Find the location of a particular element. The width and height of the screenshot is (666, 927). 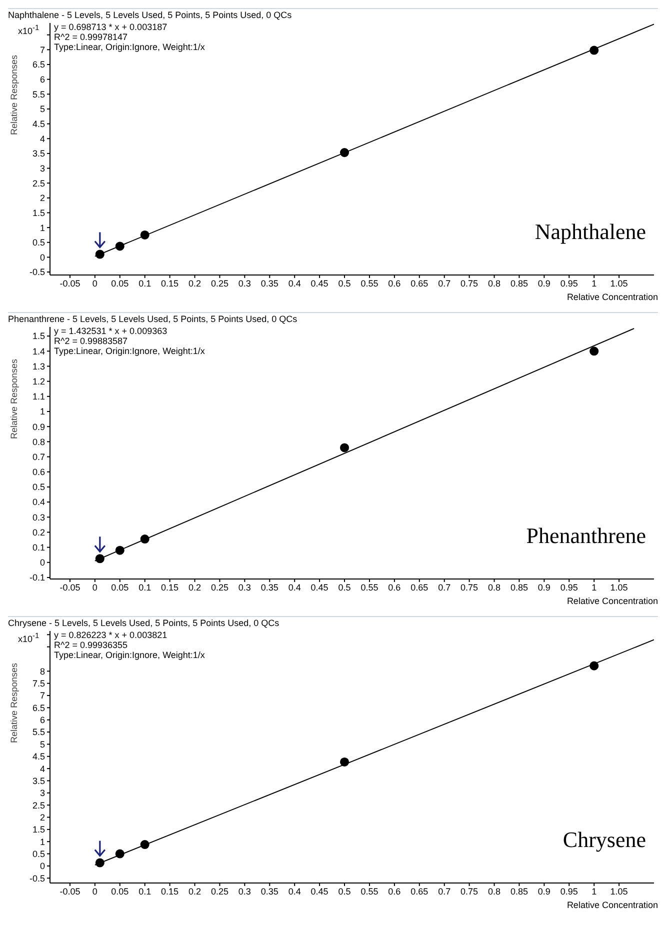

x-tick-label: 0.85 is located at coordinates (519, 891).